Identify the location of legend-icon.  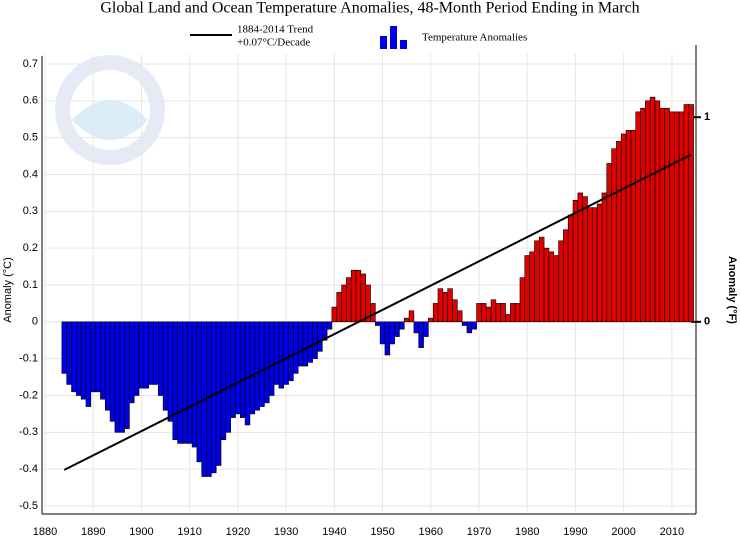
(393, 37).